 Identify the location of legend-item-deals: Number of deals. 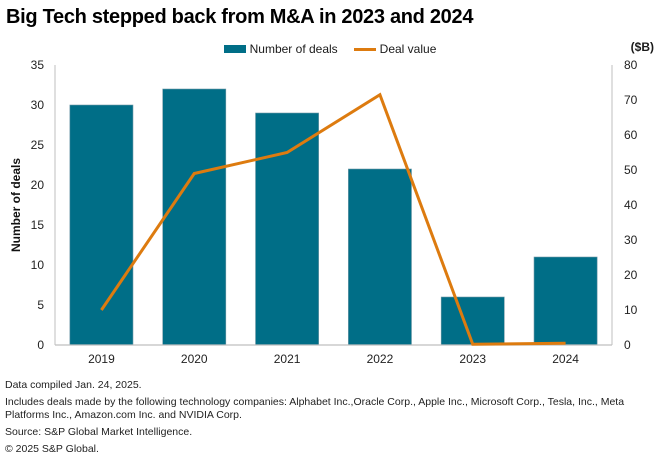
(280, 49).